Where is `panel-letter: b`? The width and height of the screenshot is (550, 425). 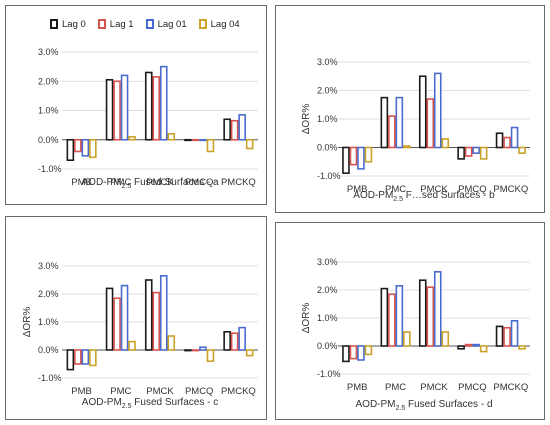 panel-letter: b is located at coordinates (492, 195).